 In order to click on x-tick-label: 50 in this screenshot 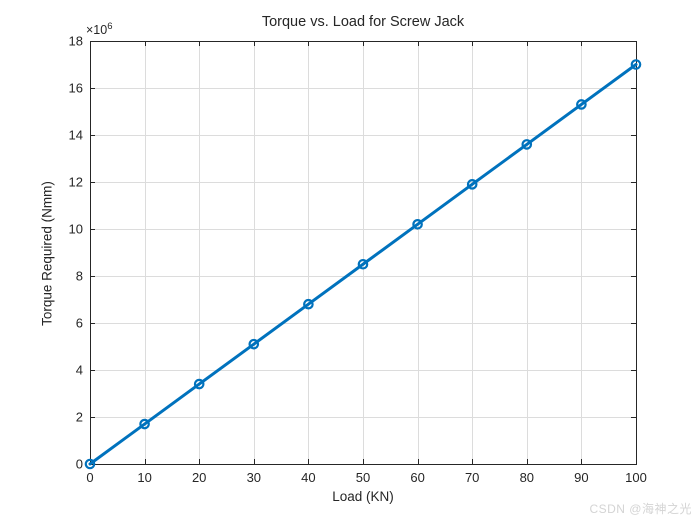, I will do `click(363, 477)`.